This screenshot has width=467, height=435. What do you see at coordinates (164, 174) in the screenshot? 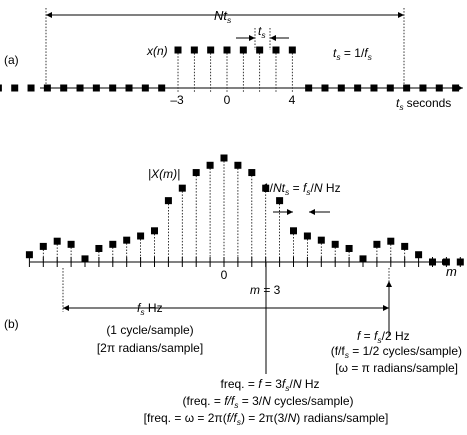
I see `magnitude-label: |X(m)|` at bounding box center [164, 174].